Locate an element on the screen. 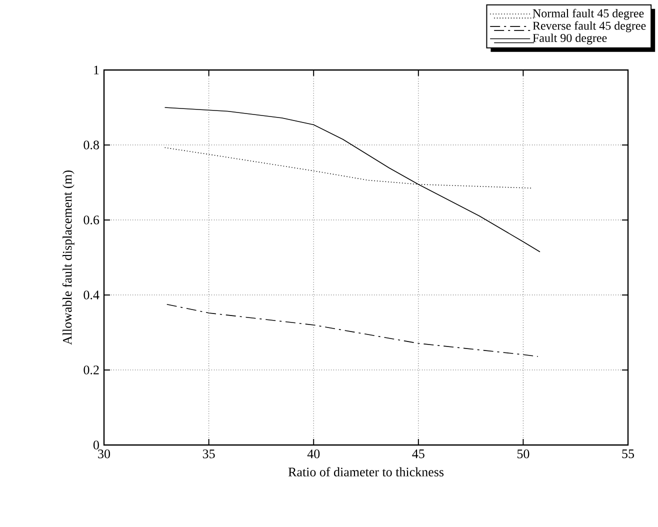 Image resolution: width=658 pixels, height=527 pixels. y-tick-label: 0 is located at coordinates (96, 445).